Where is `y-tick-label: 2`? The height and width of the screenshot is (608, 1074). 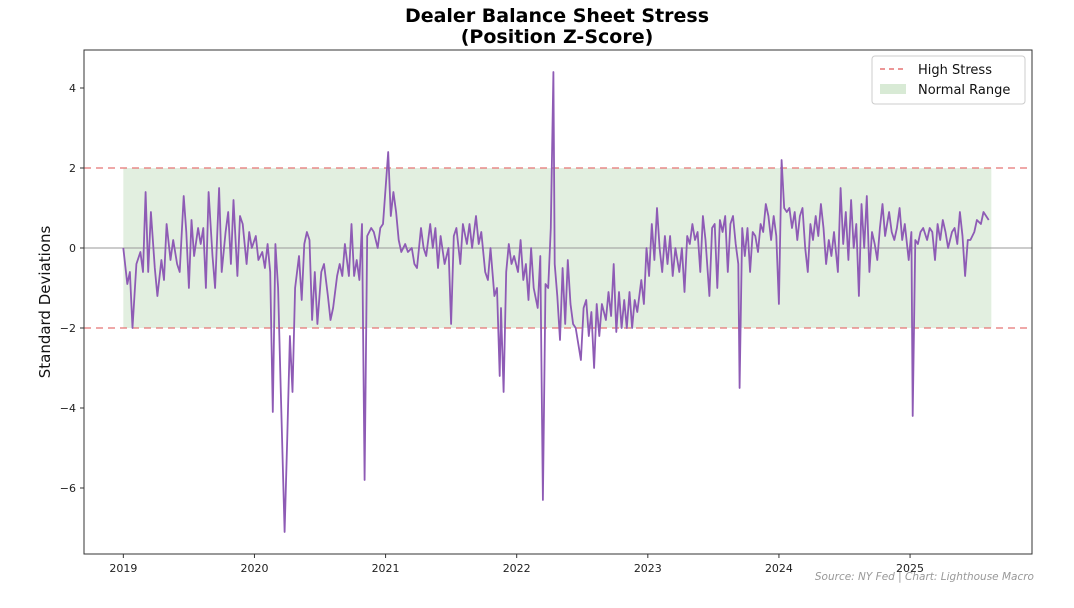 y-tick-label: 2 is located at coordinates (72, 168).